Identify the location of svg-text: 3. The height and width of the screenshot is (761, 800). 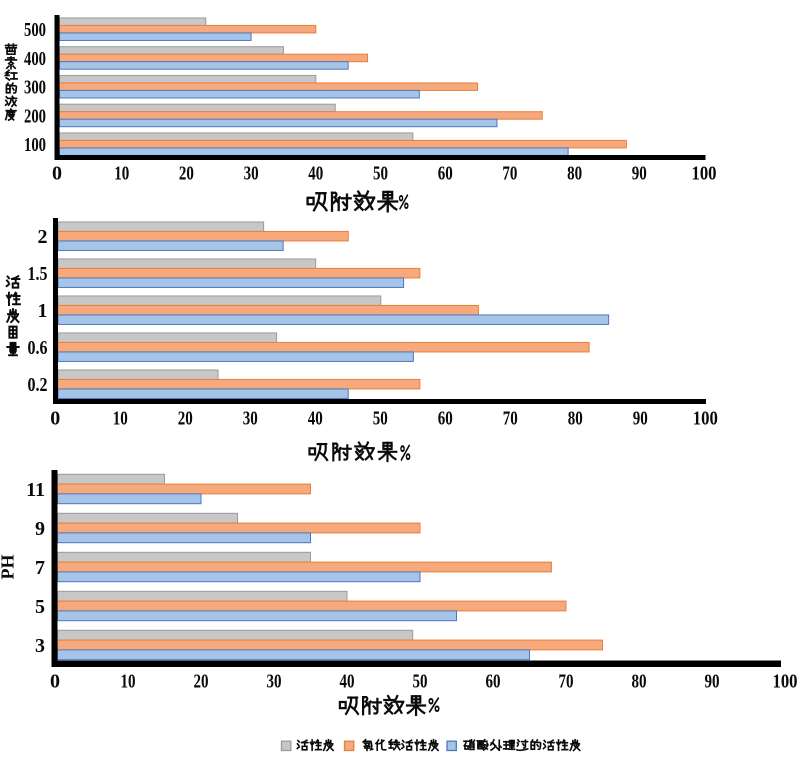
(40, 646).